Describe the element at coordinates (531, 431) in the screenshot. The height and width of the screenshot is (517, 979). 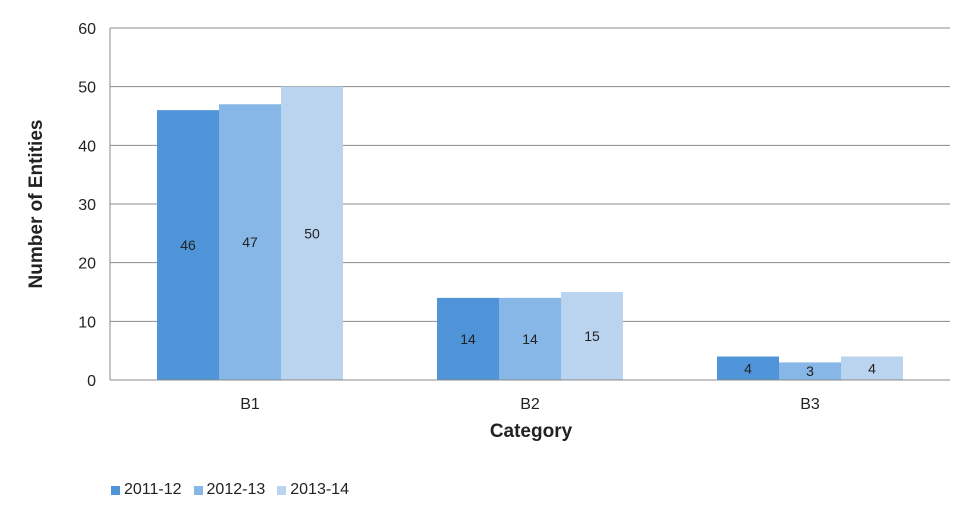
I see `x-axis-title: Category` at that location.